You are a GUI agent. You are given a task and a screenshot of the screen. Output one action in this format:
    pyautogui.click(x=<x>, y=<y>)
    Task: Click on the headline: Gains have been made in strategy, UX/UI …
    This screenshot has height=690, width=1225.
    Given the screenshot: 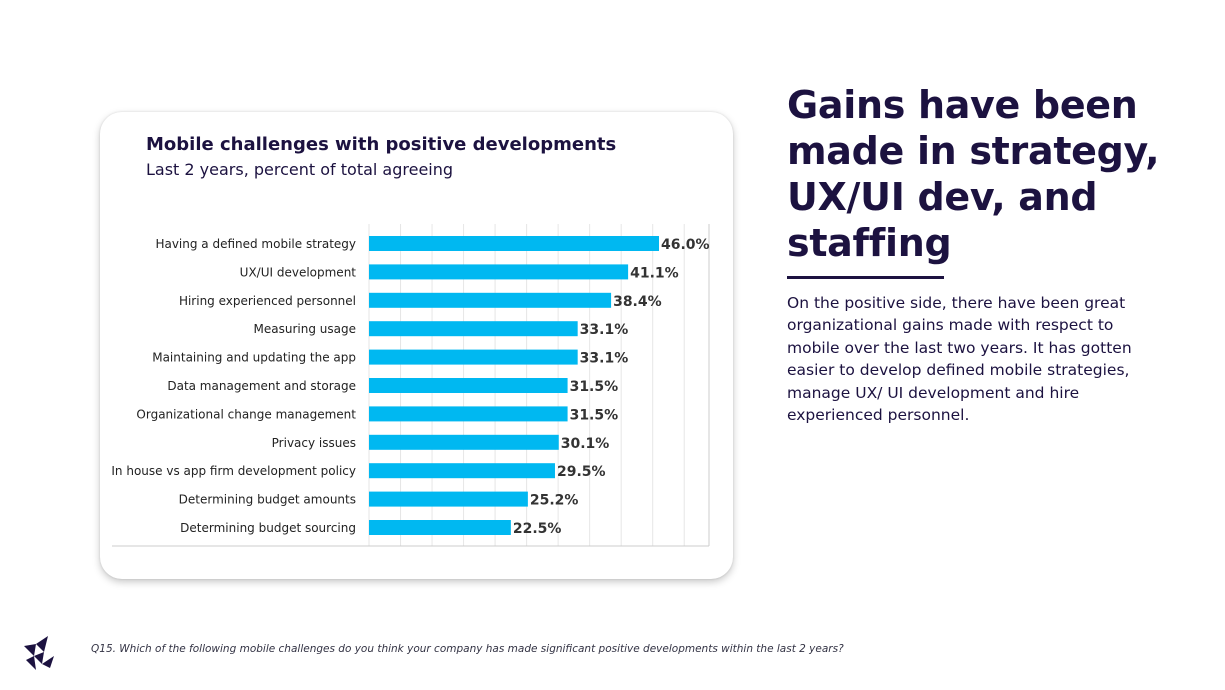 What is the action you would take?
    pyautogui.click(x=973, y=174)
    